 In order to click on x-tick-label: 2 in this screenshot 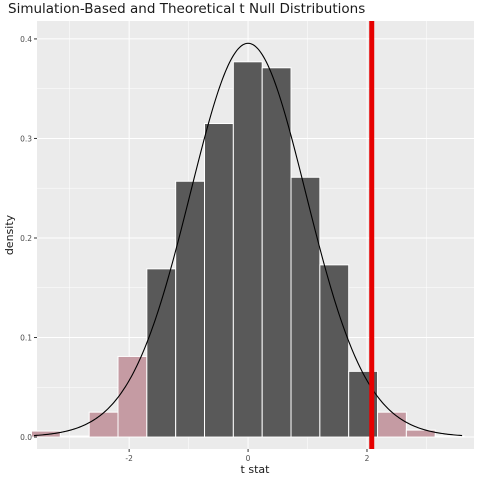, I will do `click(367, 458)`.